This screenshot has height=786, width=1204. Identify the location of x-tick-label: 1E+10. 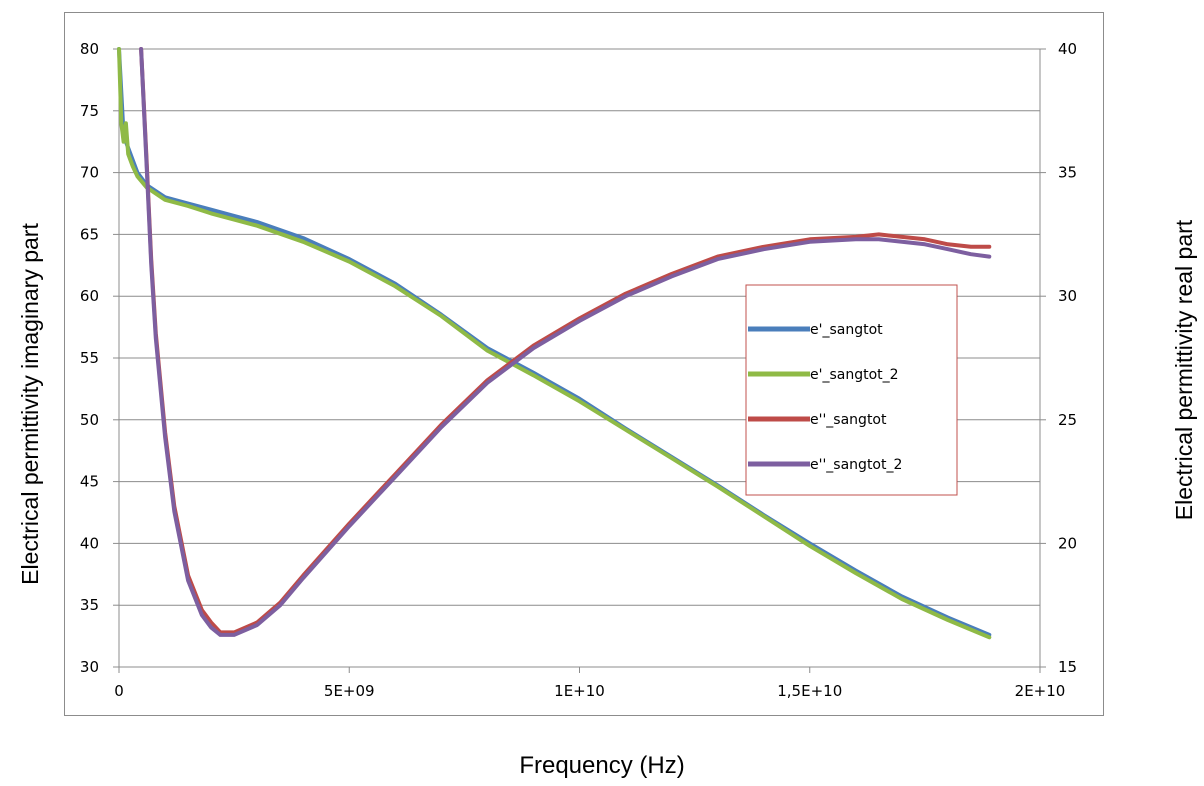
(579, 691).